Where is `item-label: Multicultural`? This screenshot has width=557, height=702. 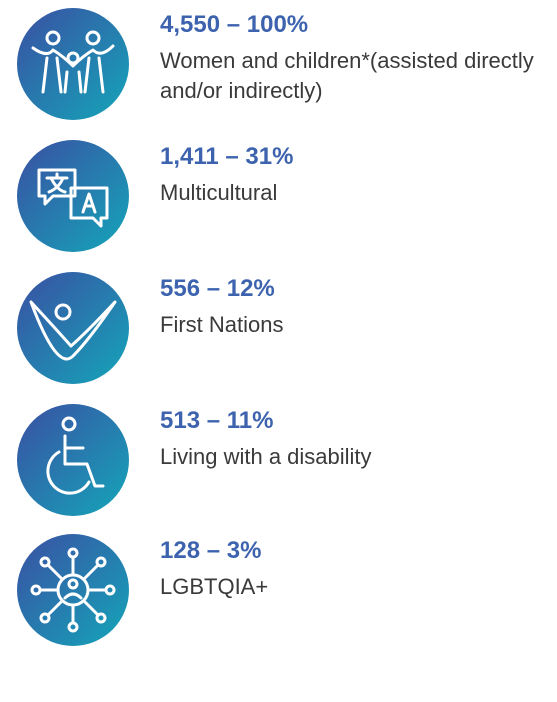
item-label: Multicultural is located at coordinates (219, 192).